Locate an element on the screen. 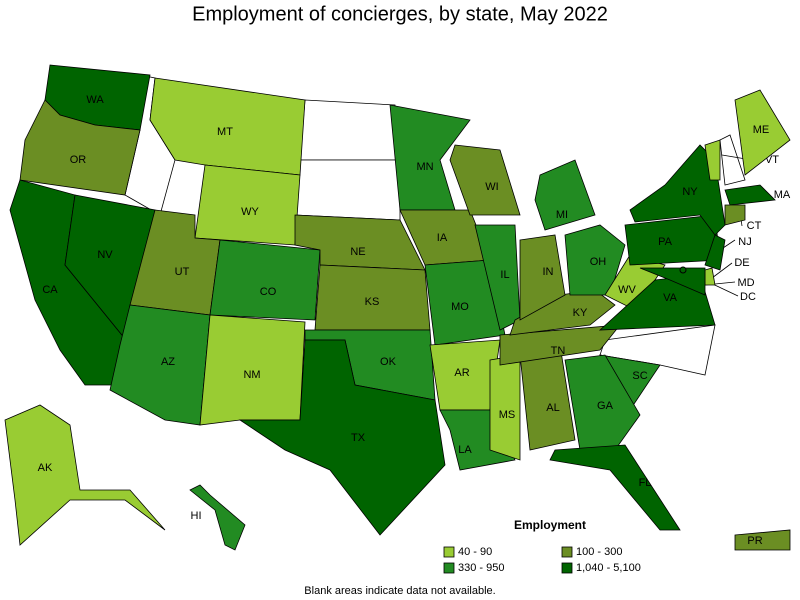  state-label: TN is located at coordinates (558, 351).